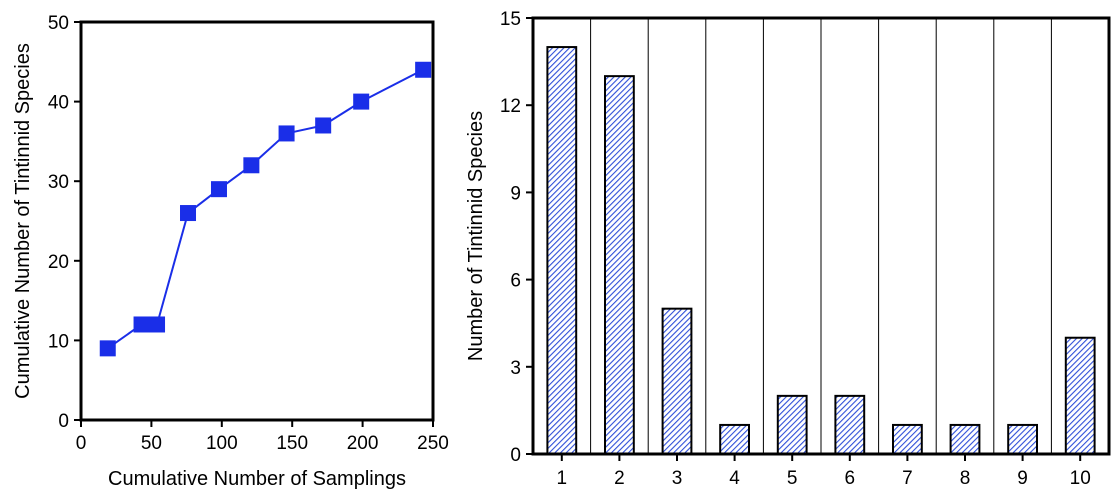 Image resolution: width=1112 pixels, height=495 pixels. Describe the element at coordinates (151, 443) in the screenshot. I see `x-tick-label: 50` at that location.